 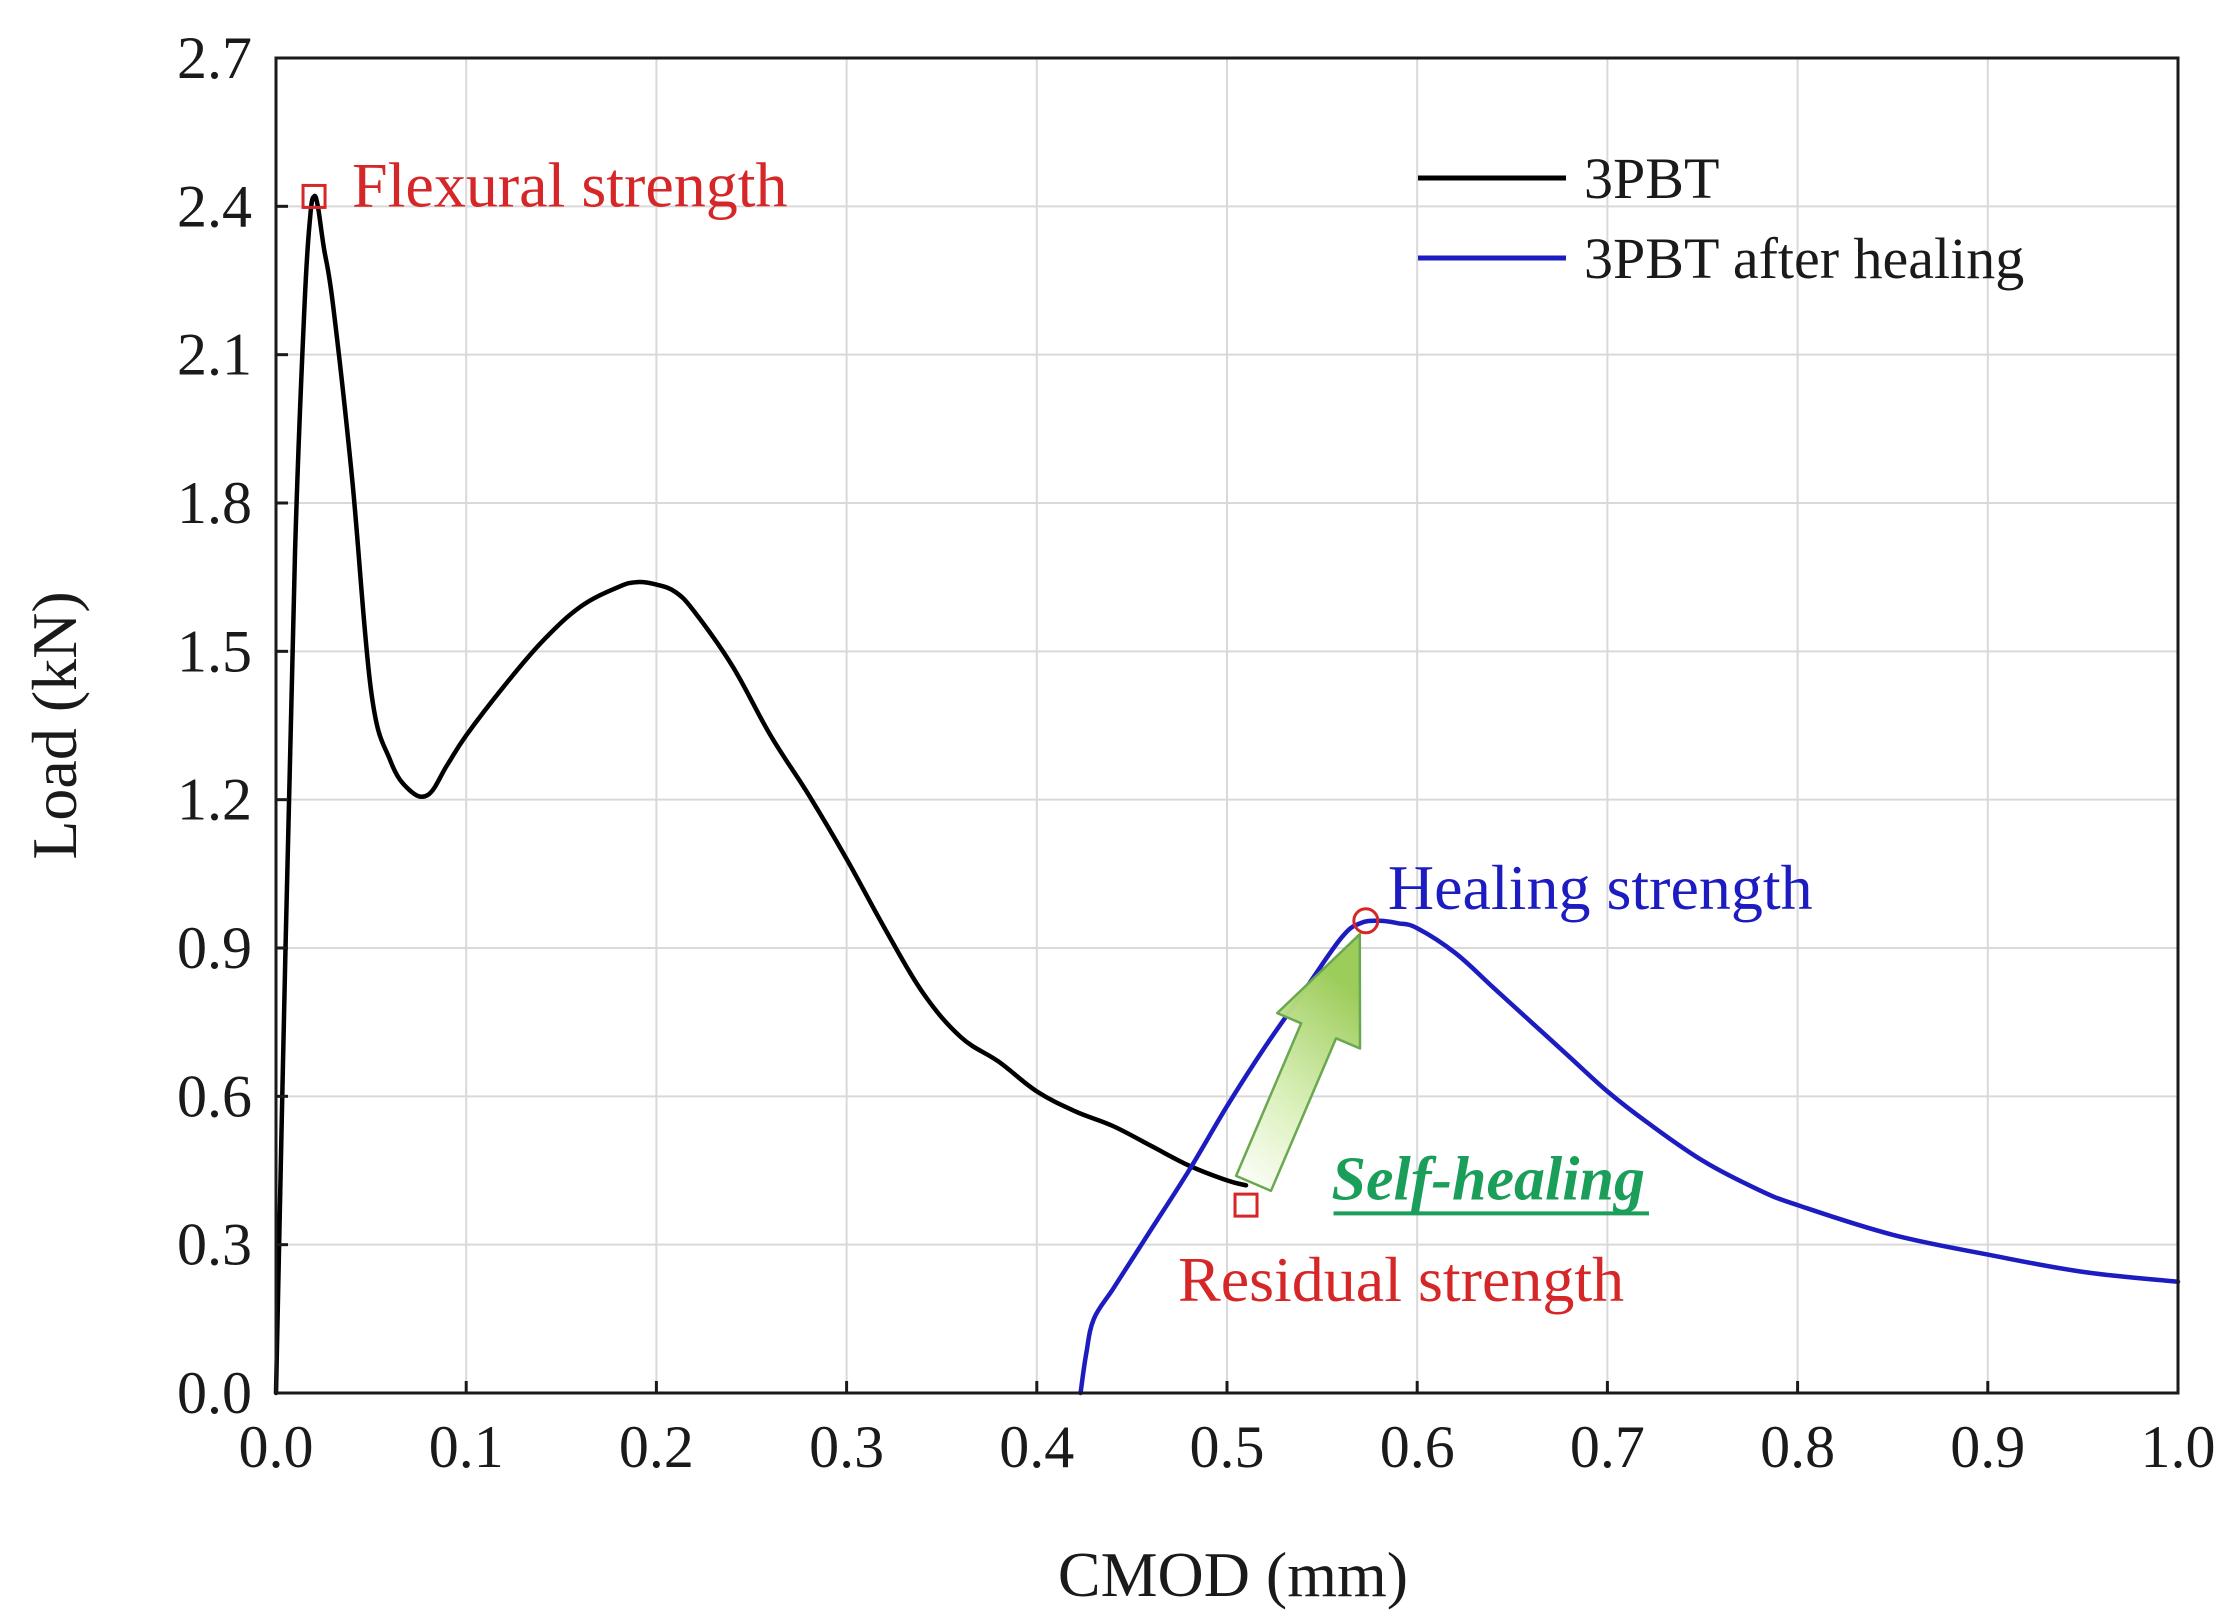 I want to click on x-tick-label: 0.5, so click(x=1227, y=1447).